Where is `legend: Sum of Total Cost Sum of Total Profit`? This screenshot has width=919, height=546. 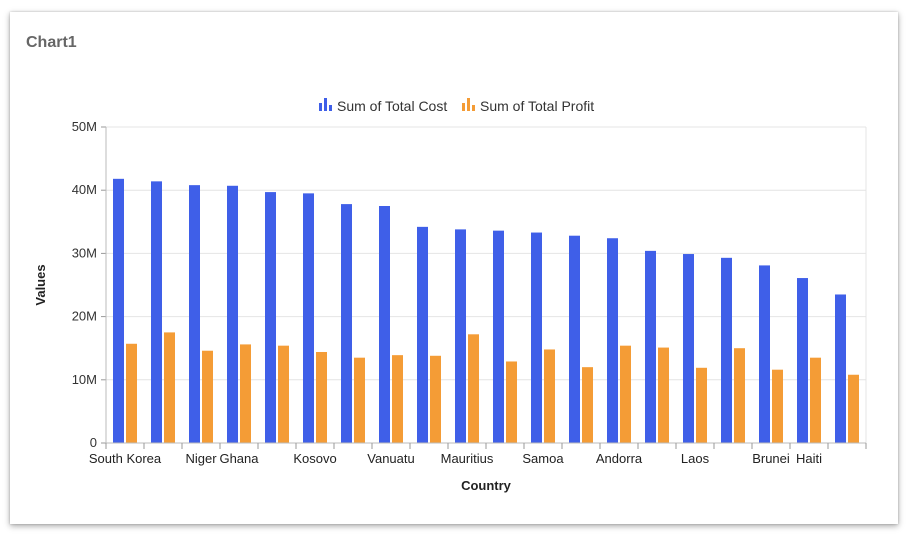
legend: Sum of Total Cost Sum of Total Profit is located at coordinates (456, 106).